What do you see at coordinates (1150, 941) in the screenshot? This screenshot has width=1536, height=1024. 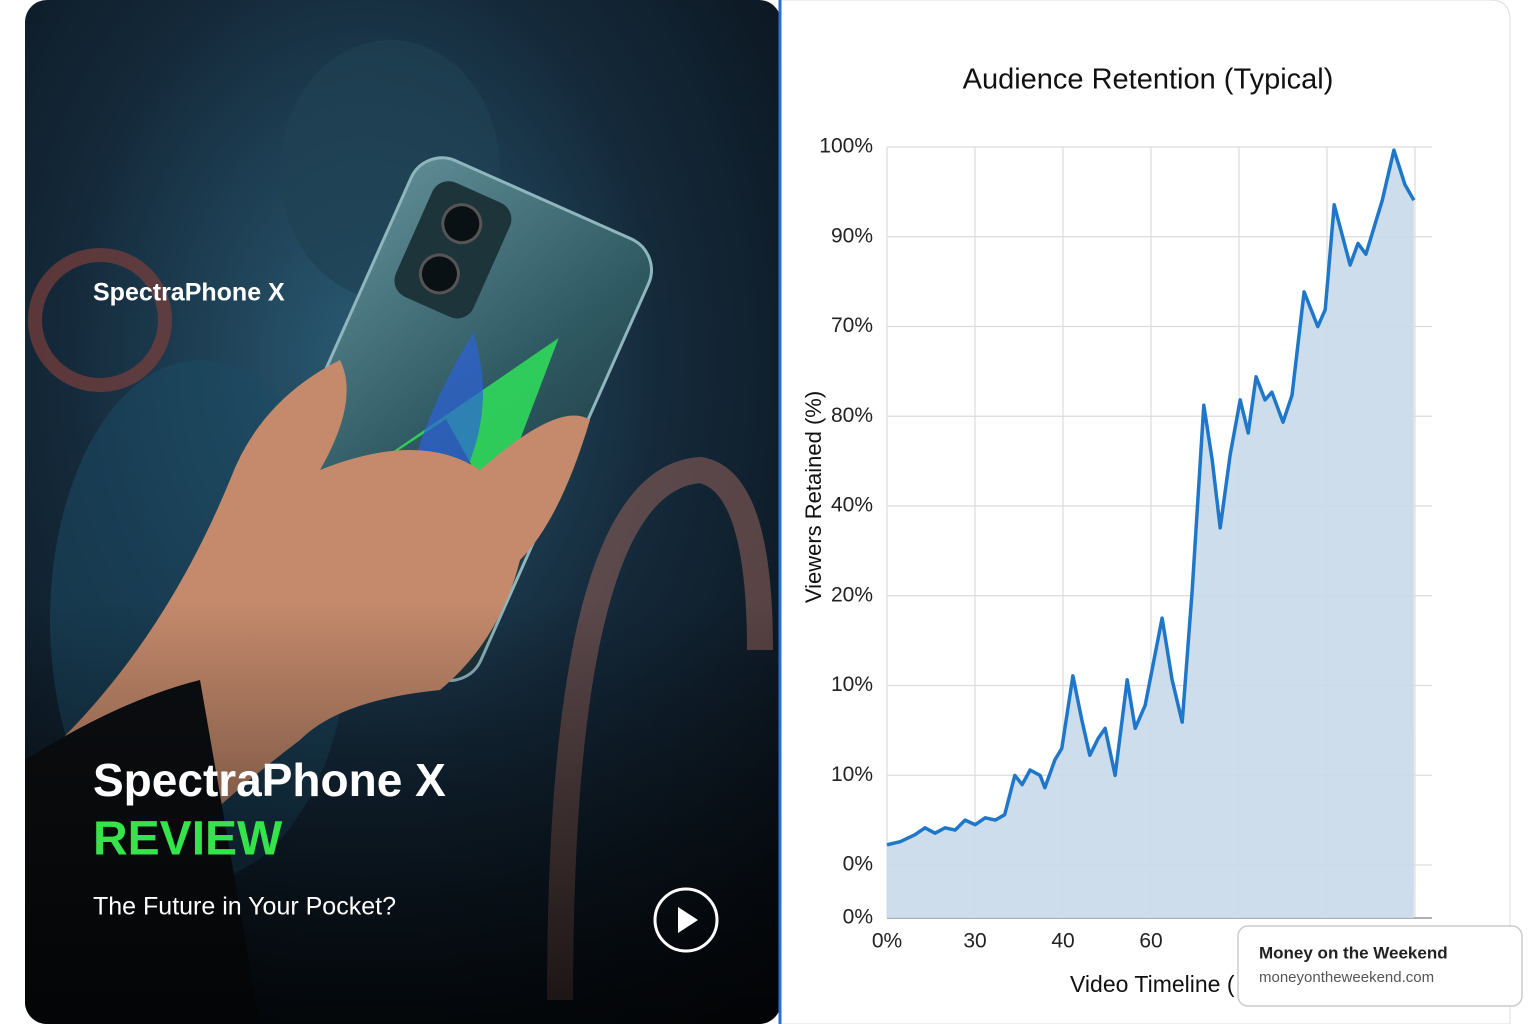 I see `x-tick-label: 60` at bounding box center [1150, 941].